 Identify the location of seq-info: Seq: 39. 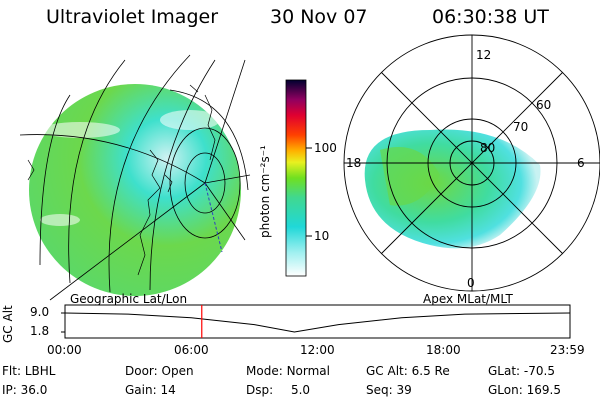
(389, 390).